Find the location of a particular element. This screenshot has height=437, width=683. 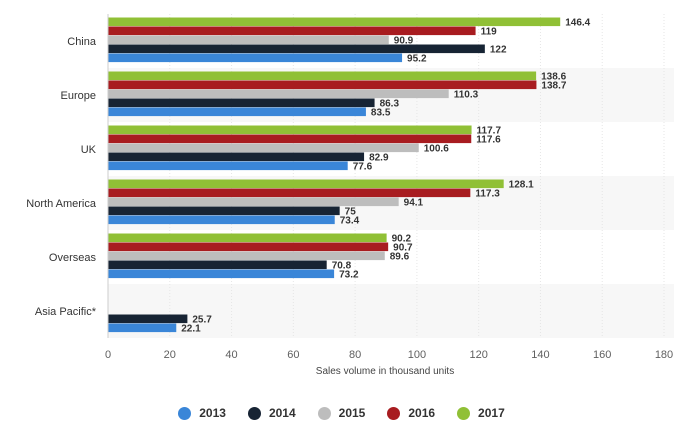

legend-item-2014: 2014 is located at coordinates (271, 413).